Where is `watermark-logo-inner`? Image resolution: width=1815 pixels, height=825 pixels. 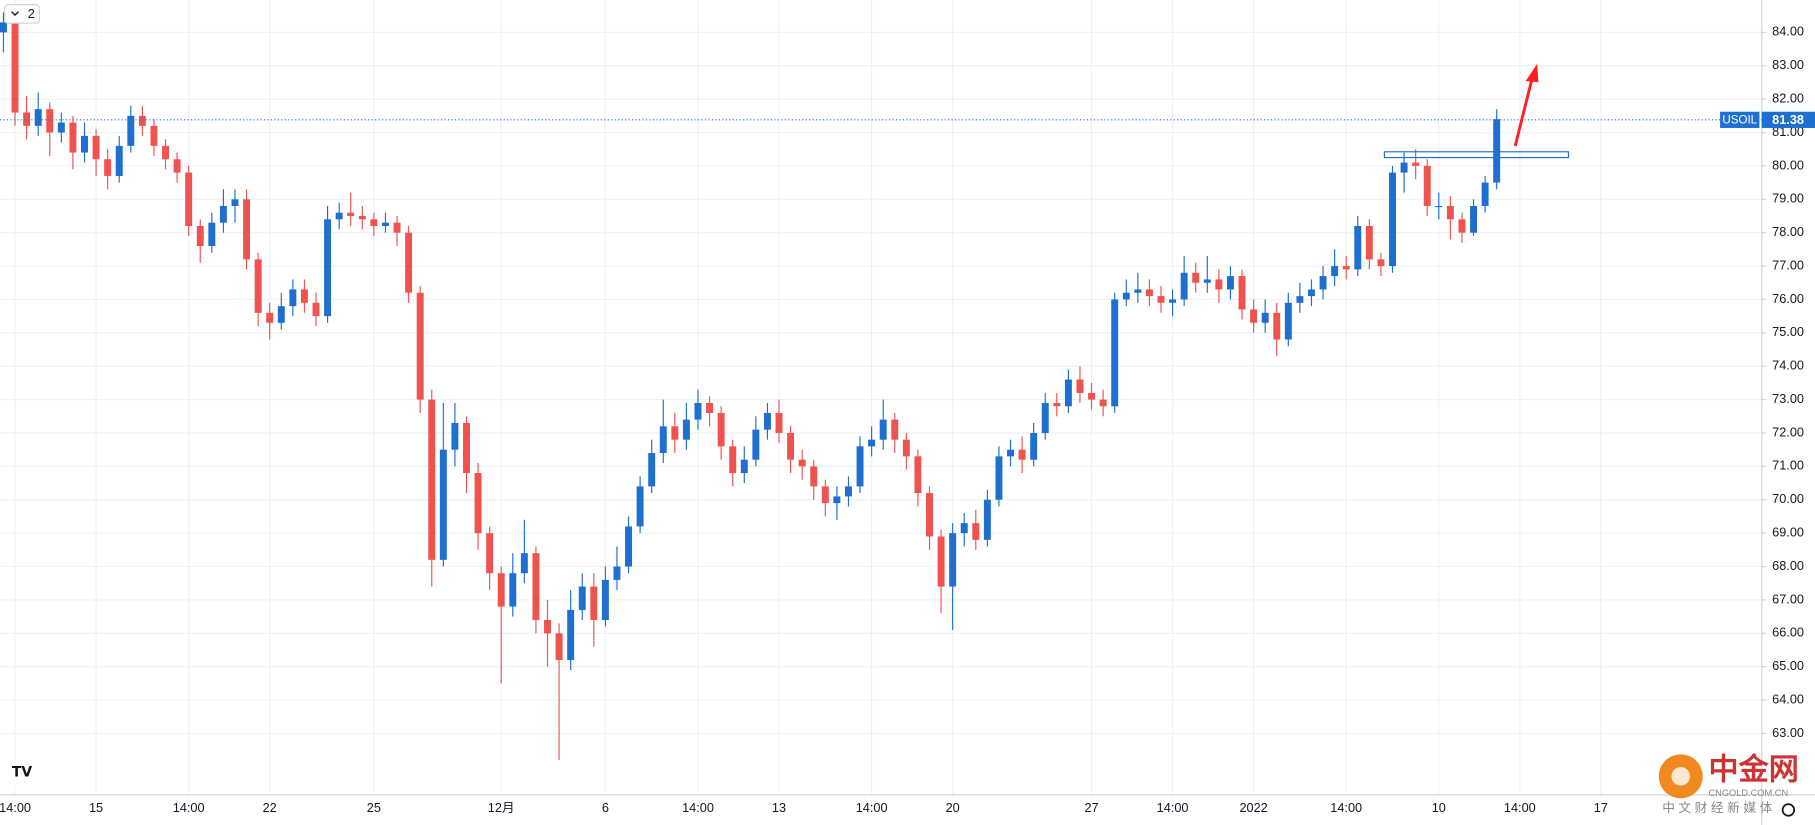 watermark-logo-inner is located at coordinates (1680, 776).